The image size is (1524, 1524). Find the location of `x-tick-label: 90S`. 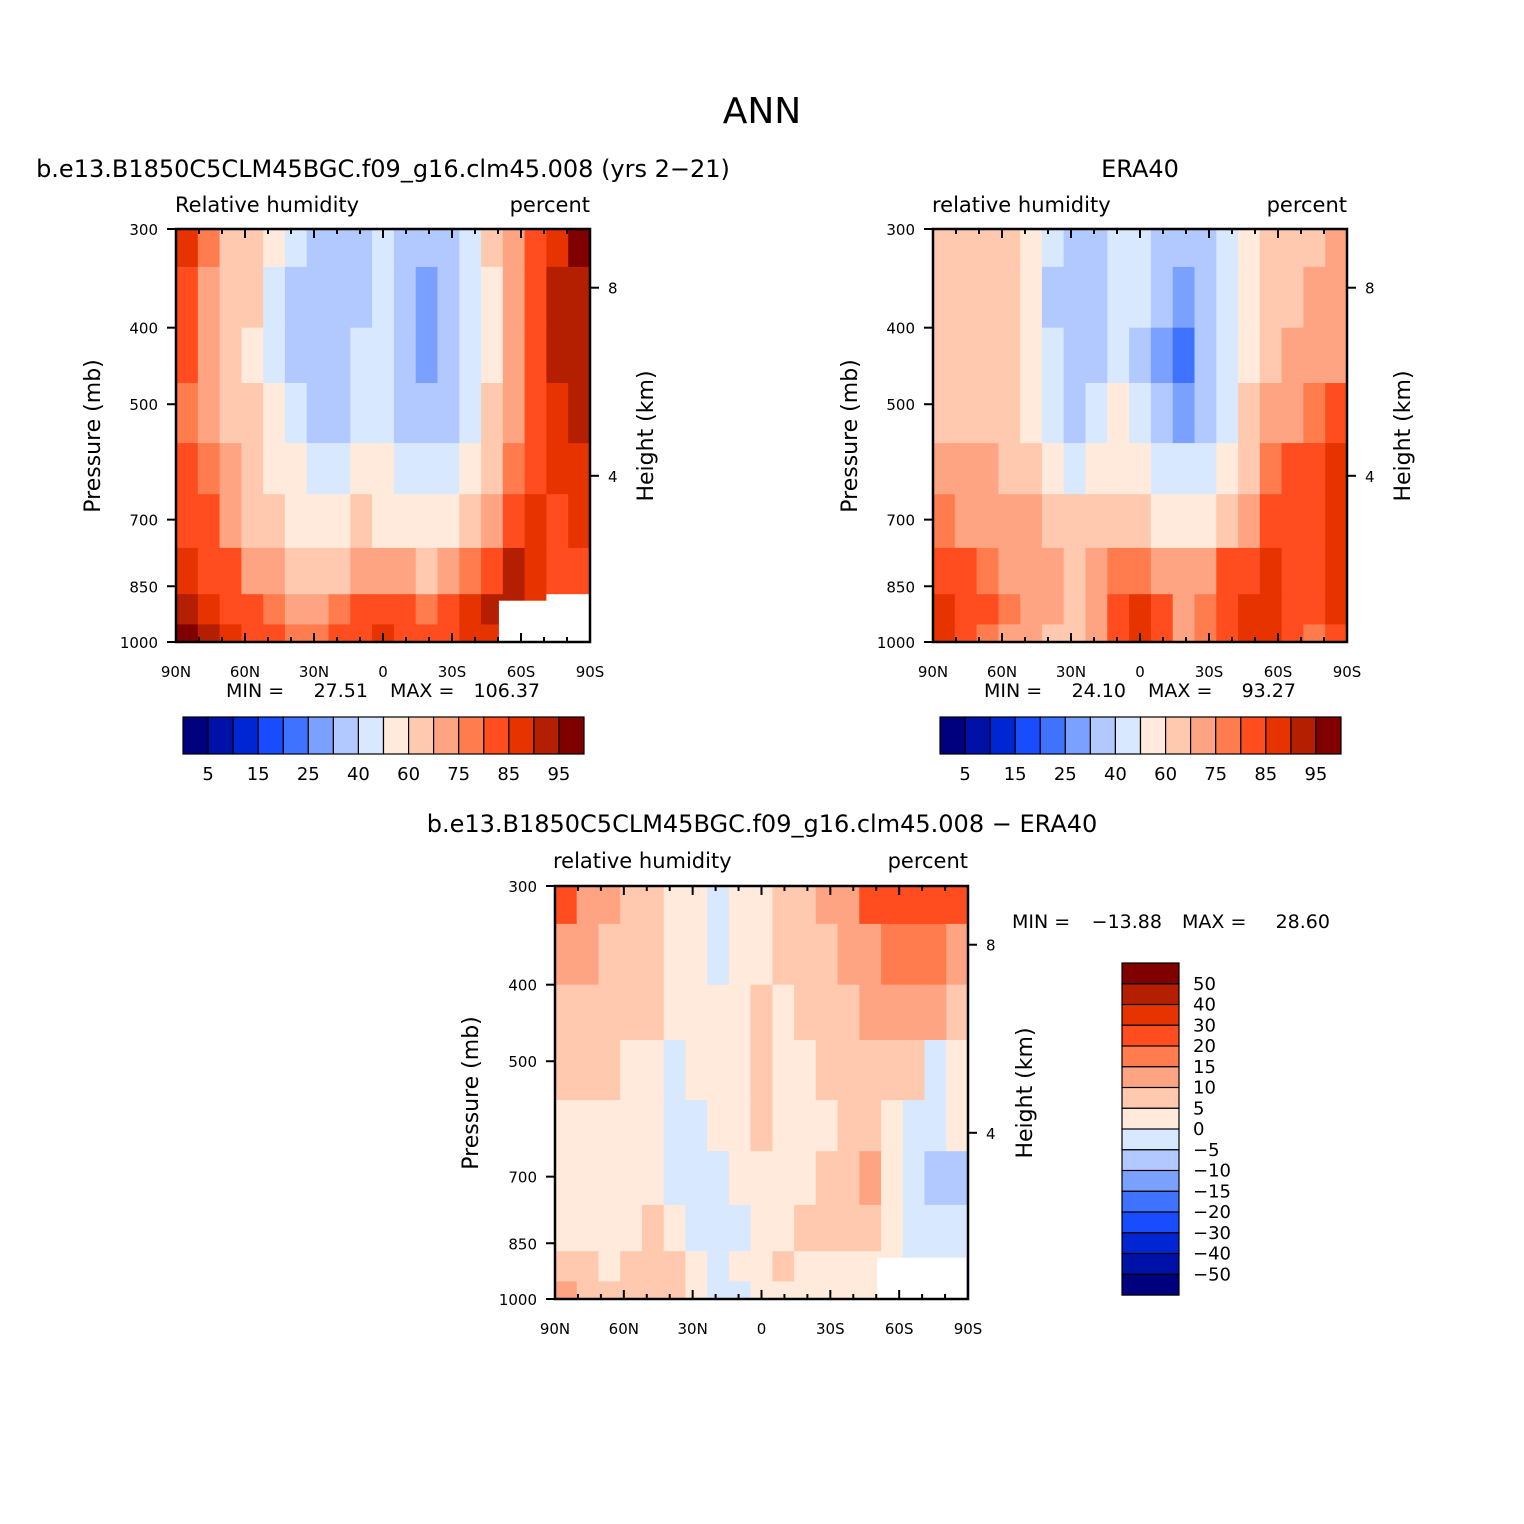

x-tick-label: 90S is located at coordinates (968, 1329).